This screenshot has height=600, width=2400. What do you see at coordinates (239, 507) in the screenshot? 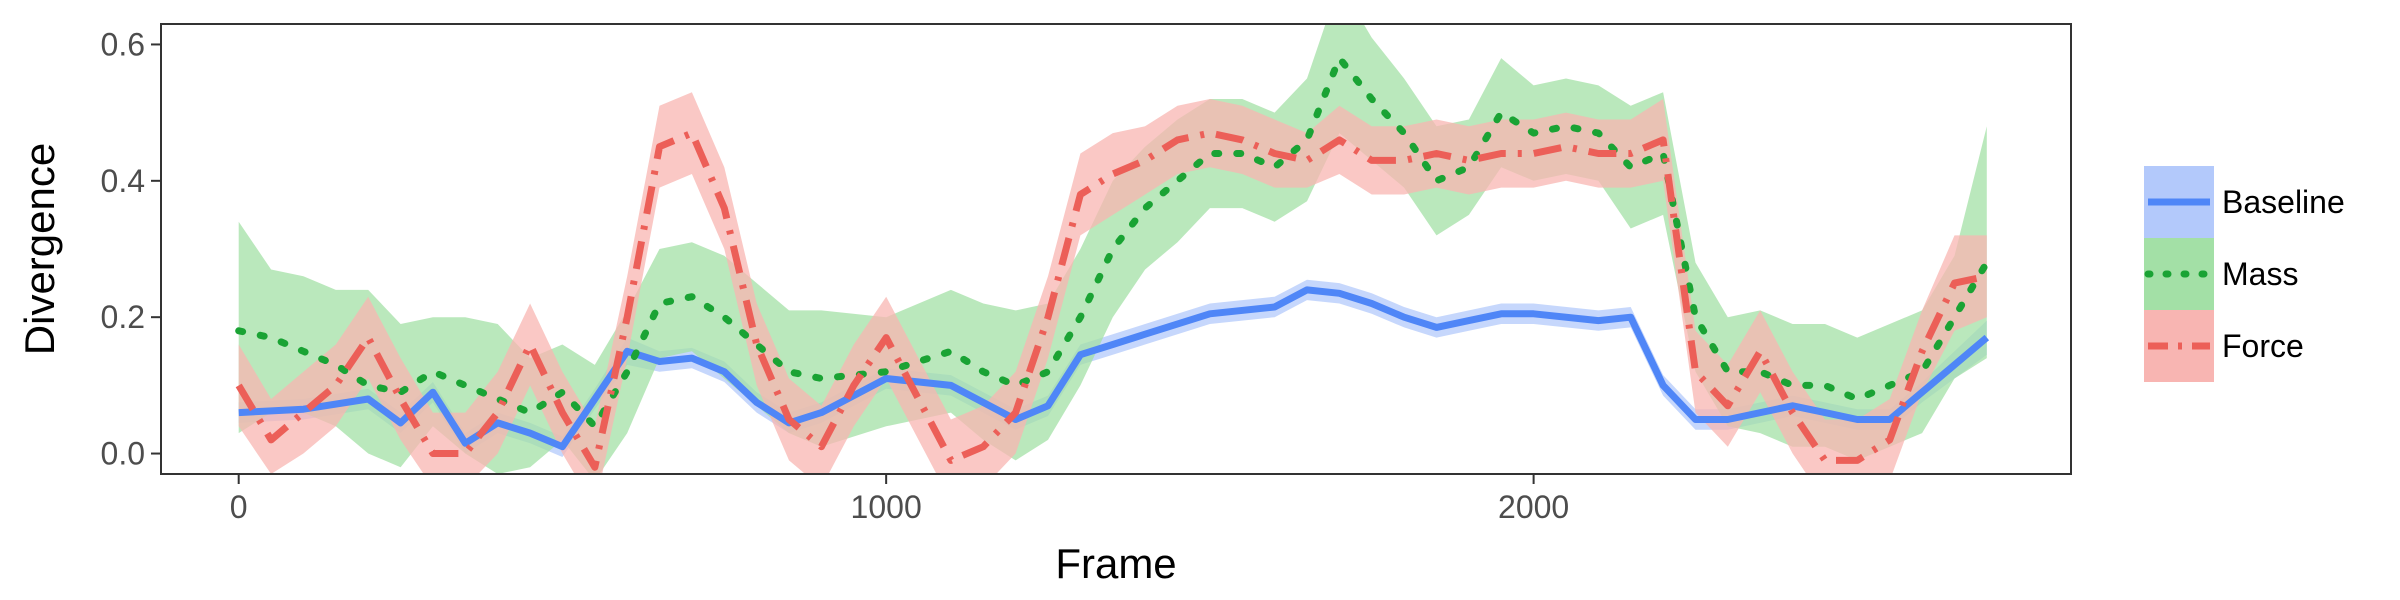
I see `x-tick-label: 0` at bounding box center [239, 507].